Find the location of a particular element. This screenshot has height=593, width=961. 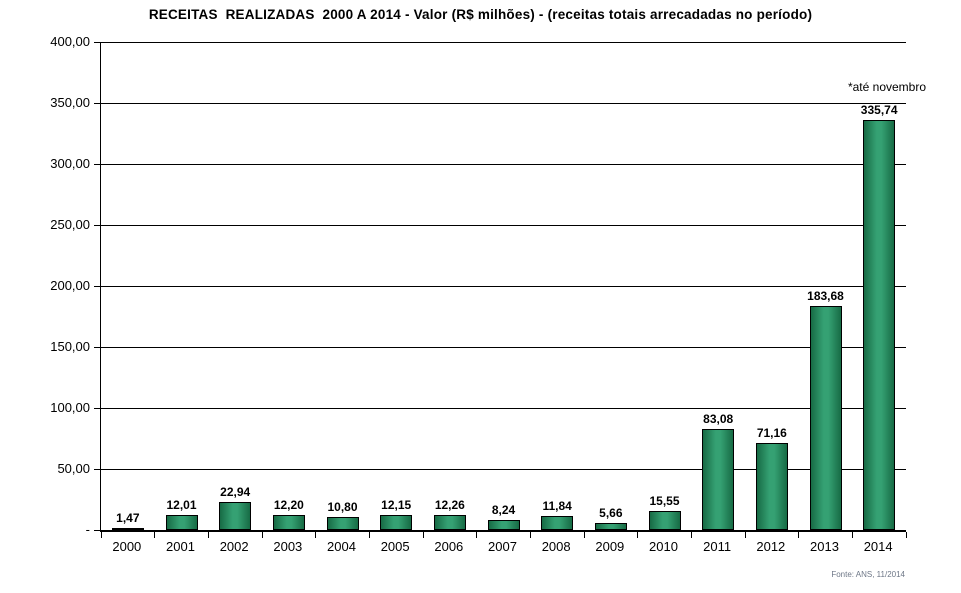

x-axis-tick-label: 2002 is located at coordinates (234, 546).